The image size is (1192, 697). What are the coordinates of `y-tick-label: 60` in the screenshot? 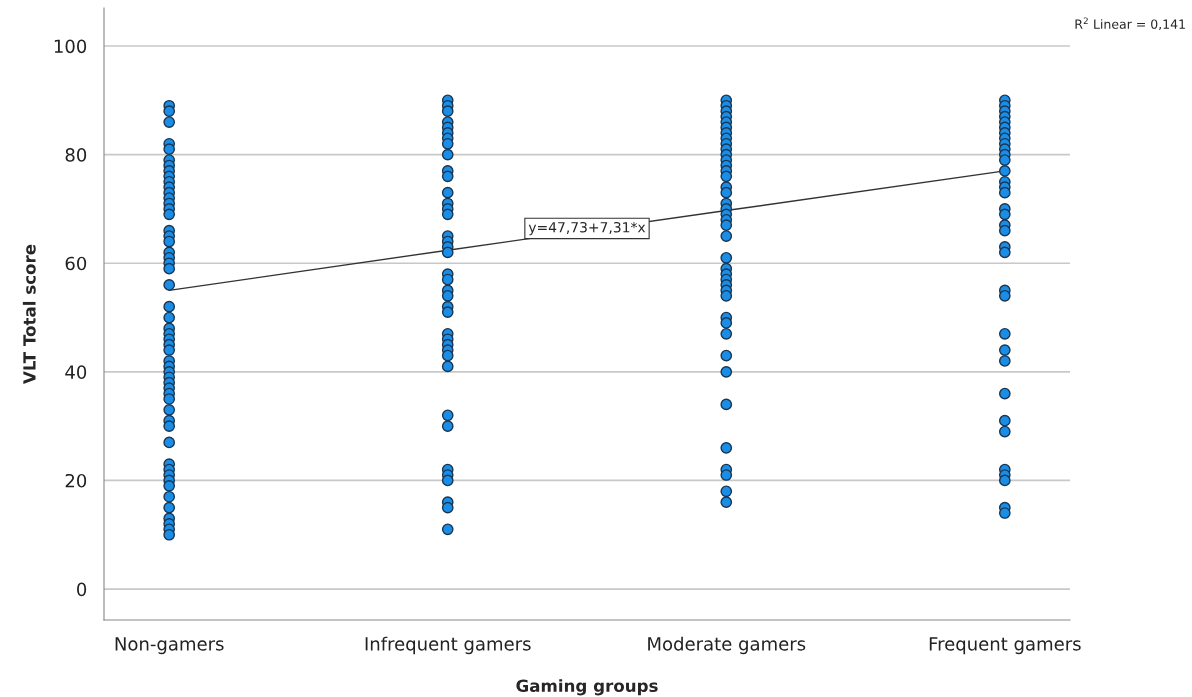 It's located at (76, 263).